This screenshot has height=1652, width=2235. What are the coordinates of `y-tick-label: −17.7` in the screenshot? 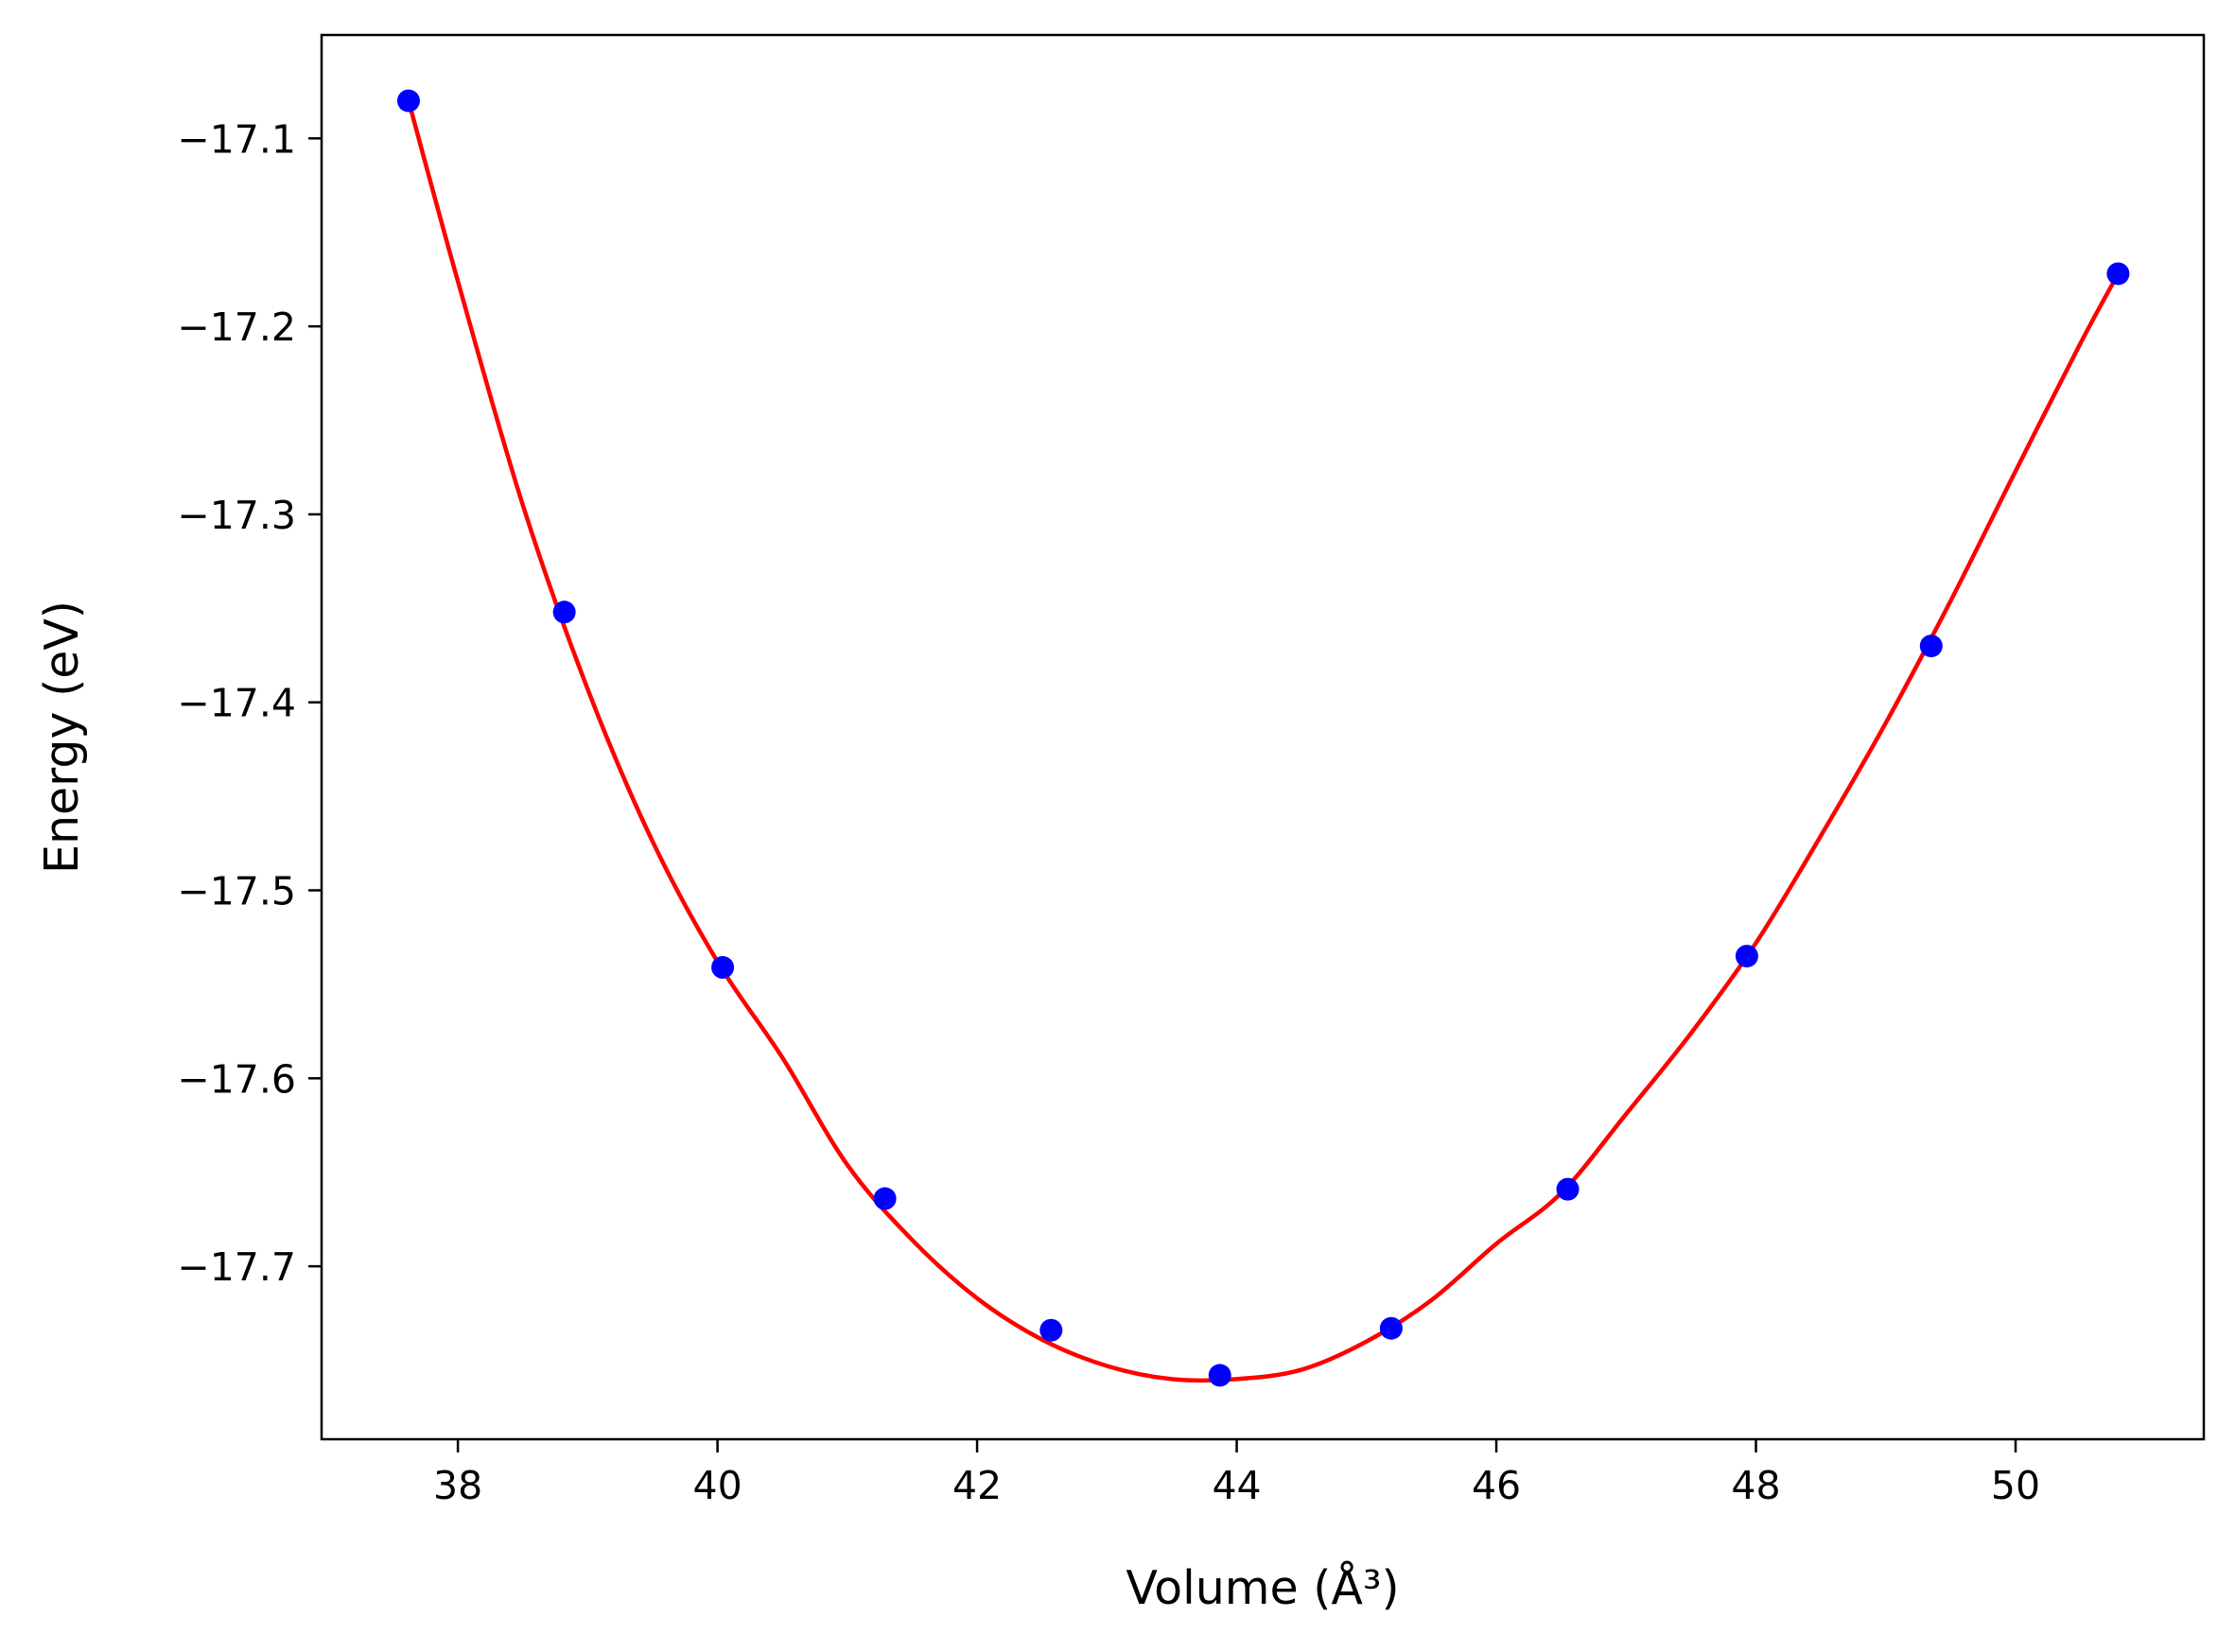 It's located at (236, 1267).